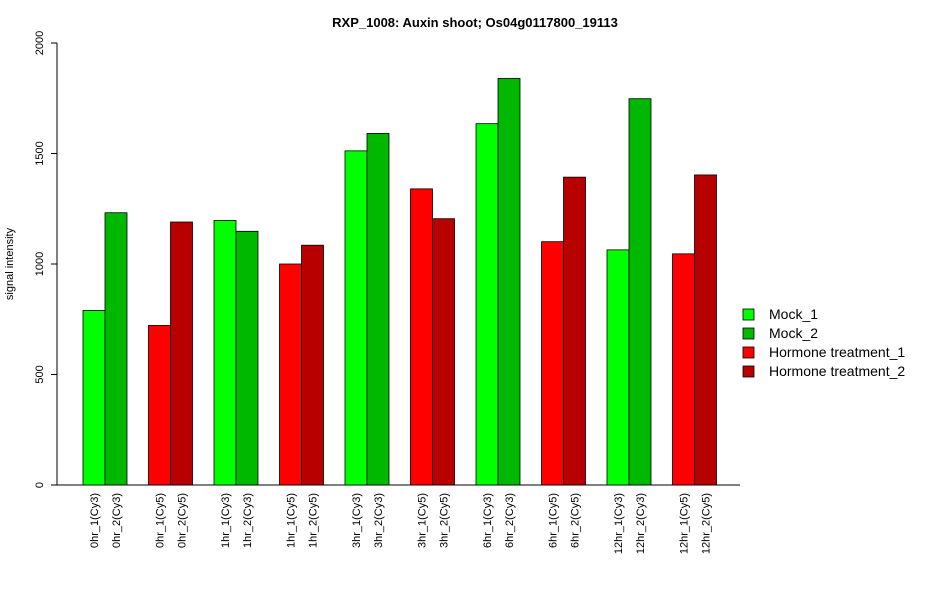 Image resolution: width=950 pixels, height=600 pixels. What do you see at coordinates (488, 520) in the screenshot?
I see `x-tick-label: 6hr_1(Cy3)` at bounding box center [488, 520].